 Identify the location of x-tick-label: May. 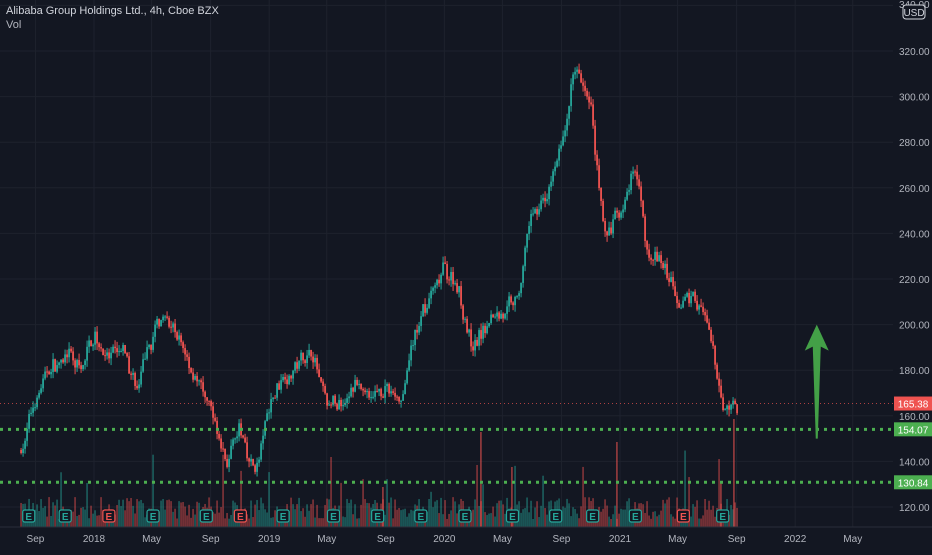
(852, 539).